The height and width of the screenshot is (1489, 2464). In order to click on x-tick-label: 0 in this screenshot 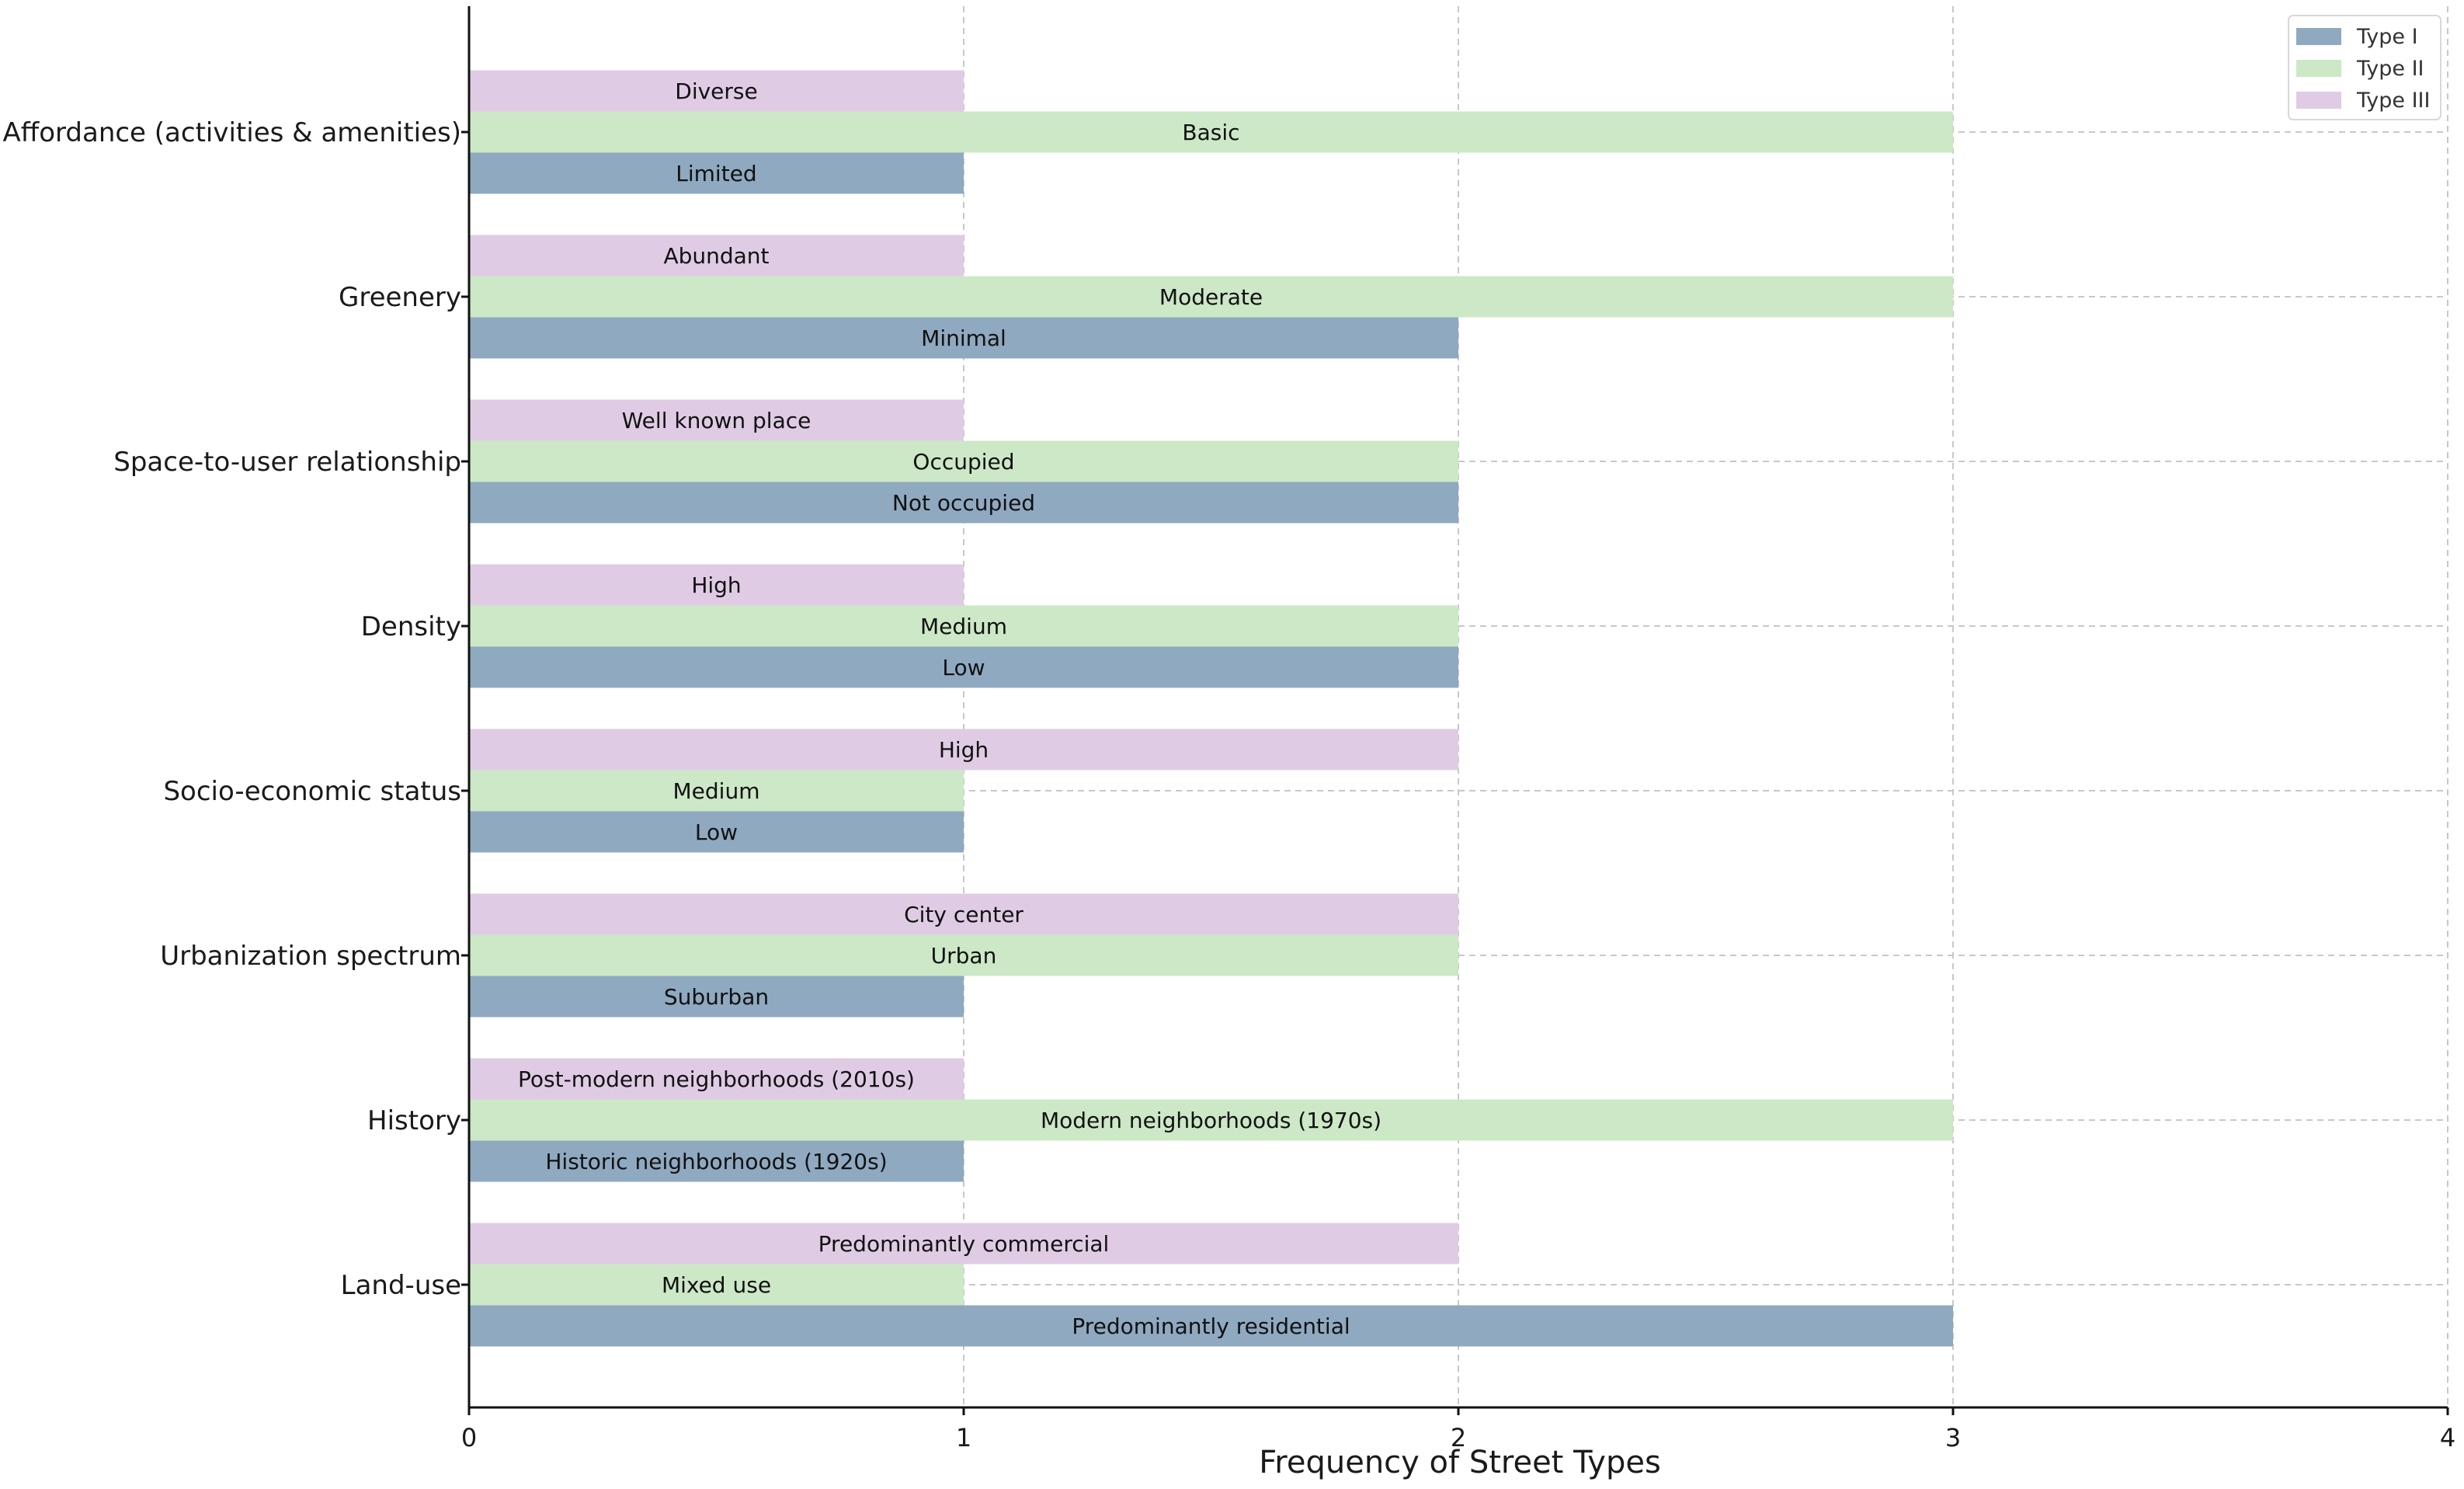, I will do `click(469, 1437)`.